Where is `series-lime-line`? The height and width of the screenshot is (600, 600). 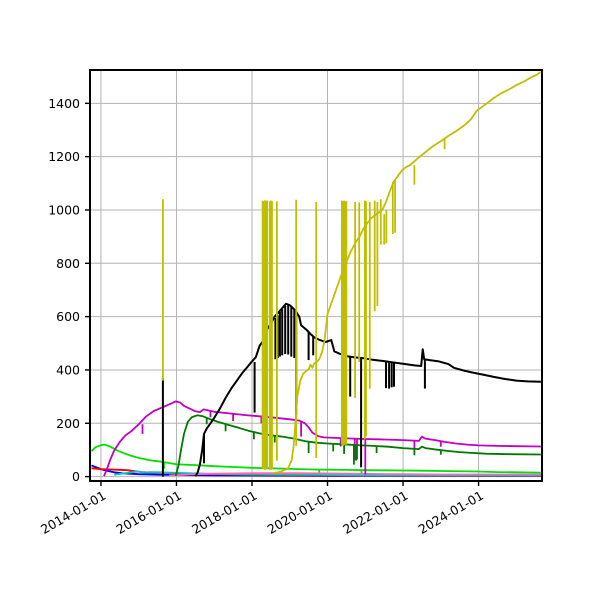
series-lime-line is located at coordinates (315, 458).